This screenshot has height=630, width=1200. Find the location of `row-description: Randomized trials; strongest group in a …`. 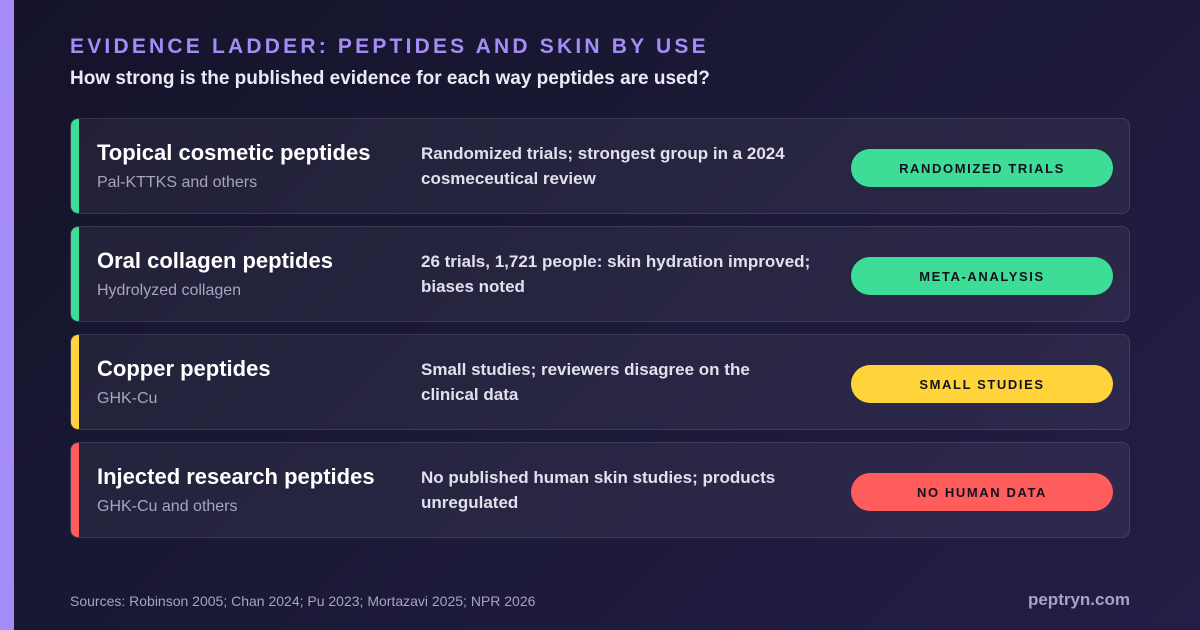

row-description: Randomized trials; strongest group in a … is located at coordinates (603, 166).